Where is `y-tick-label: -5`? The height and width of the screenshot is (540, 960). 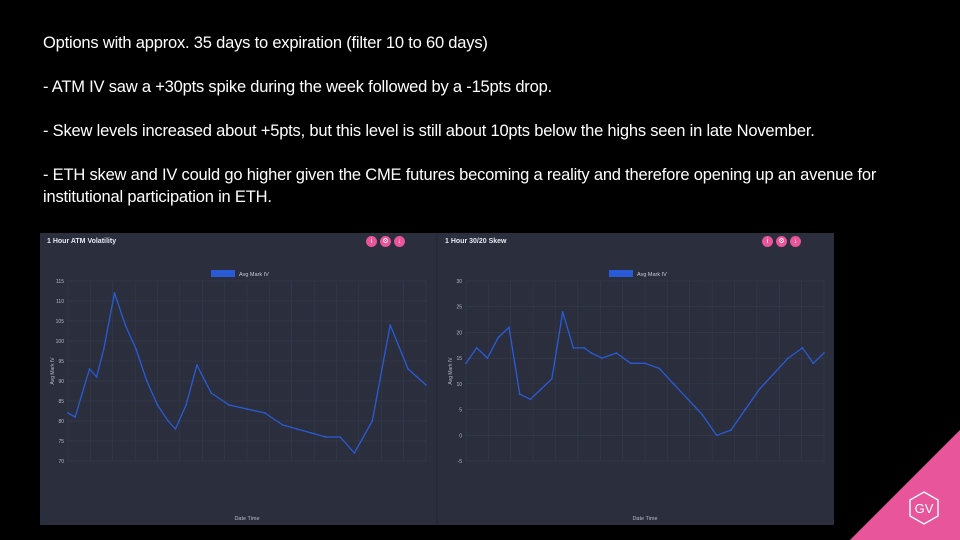
y-tick-label: -5 is located at coordinates (460, 462).